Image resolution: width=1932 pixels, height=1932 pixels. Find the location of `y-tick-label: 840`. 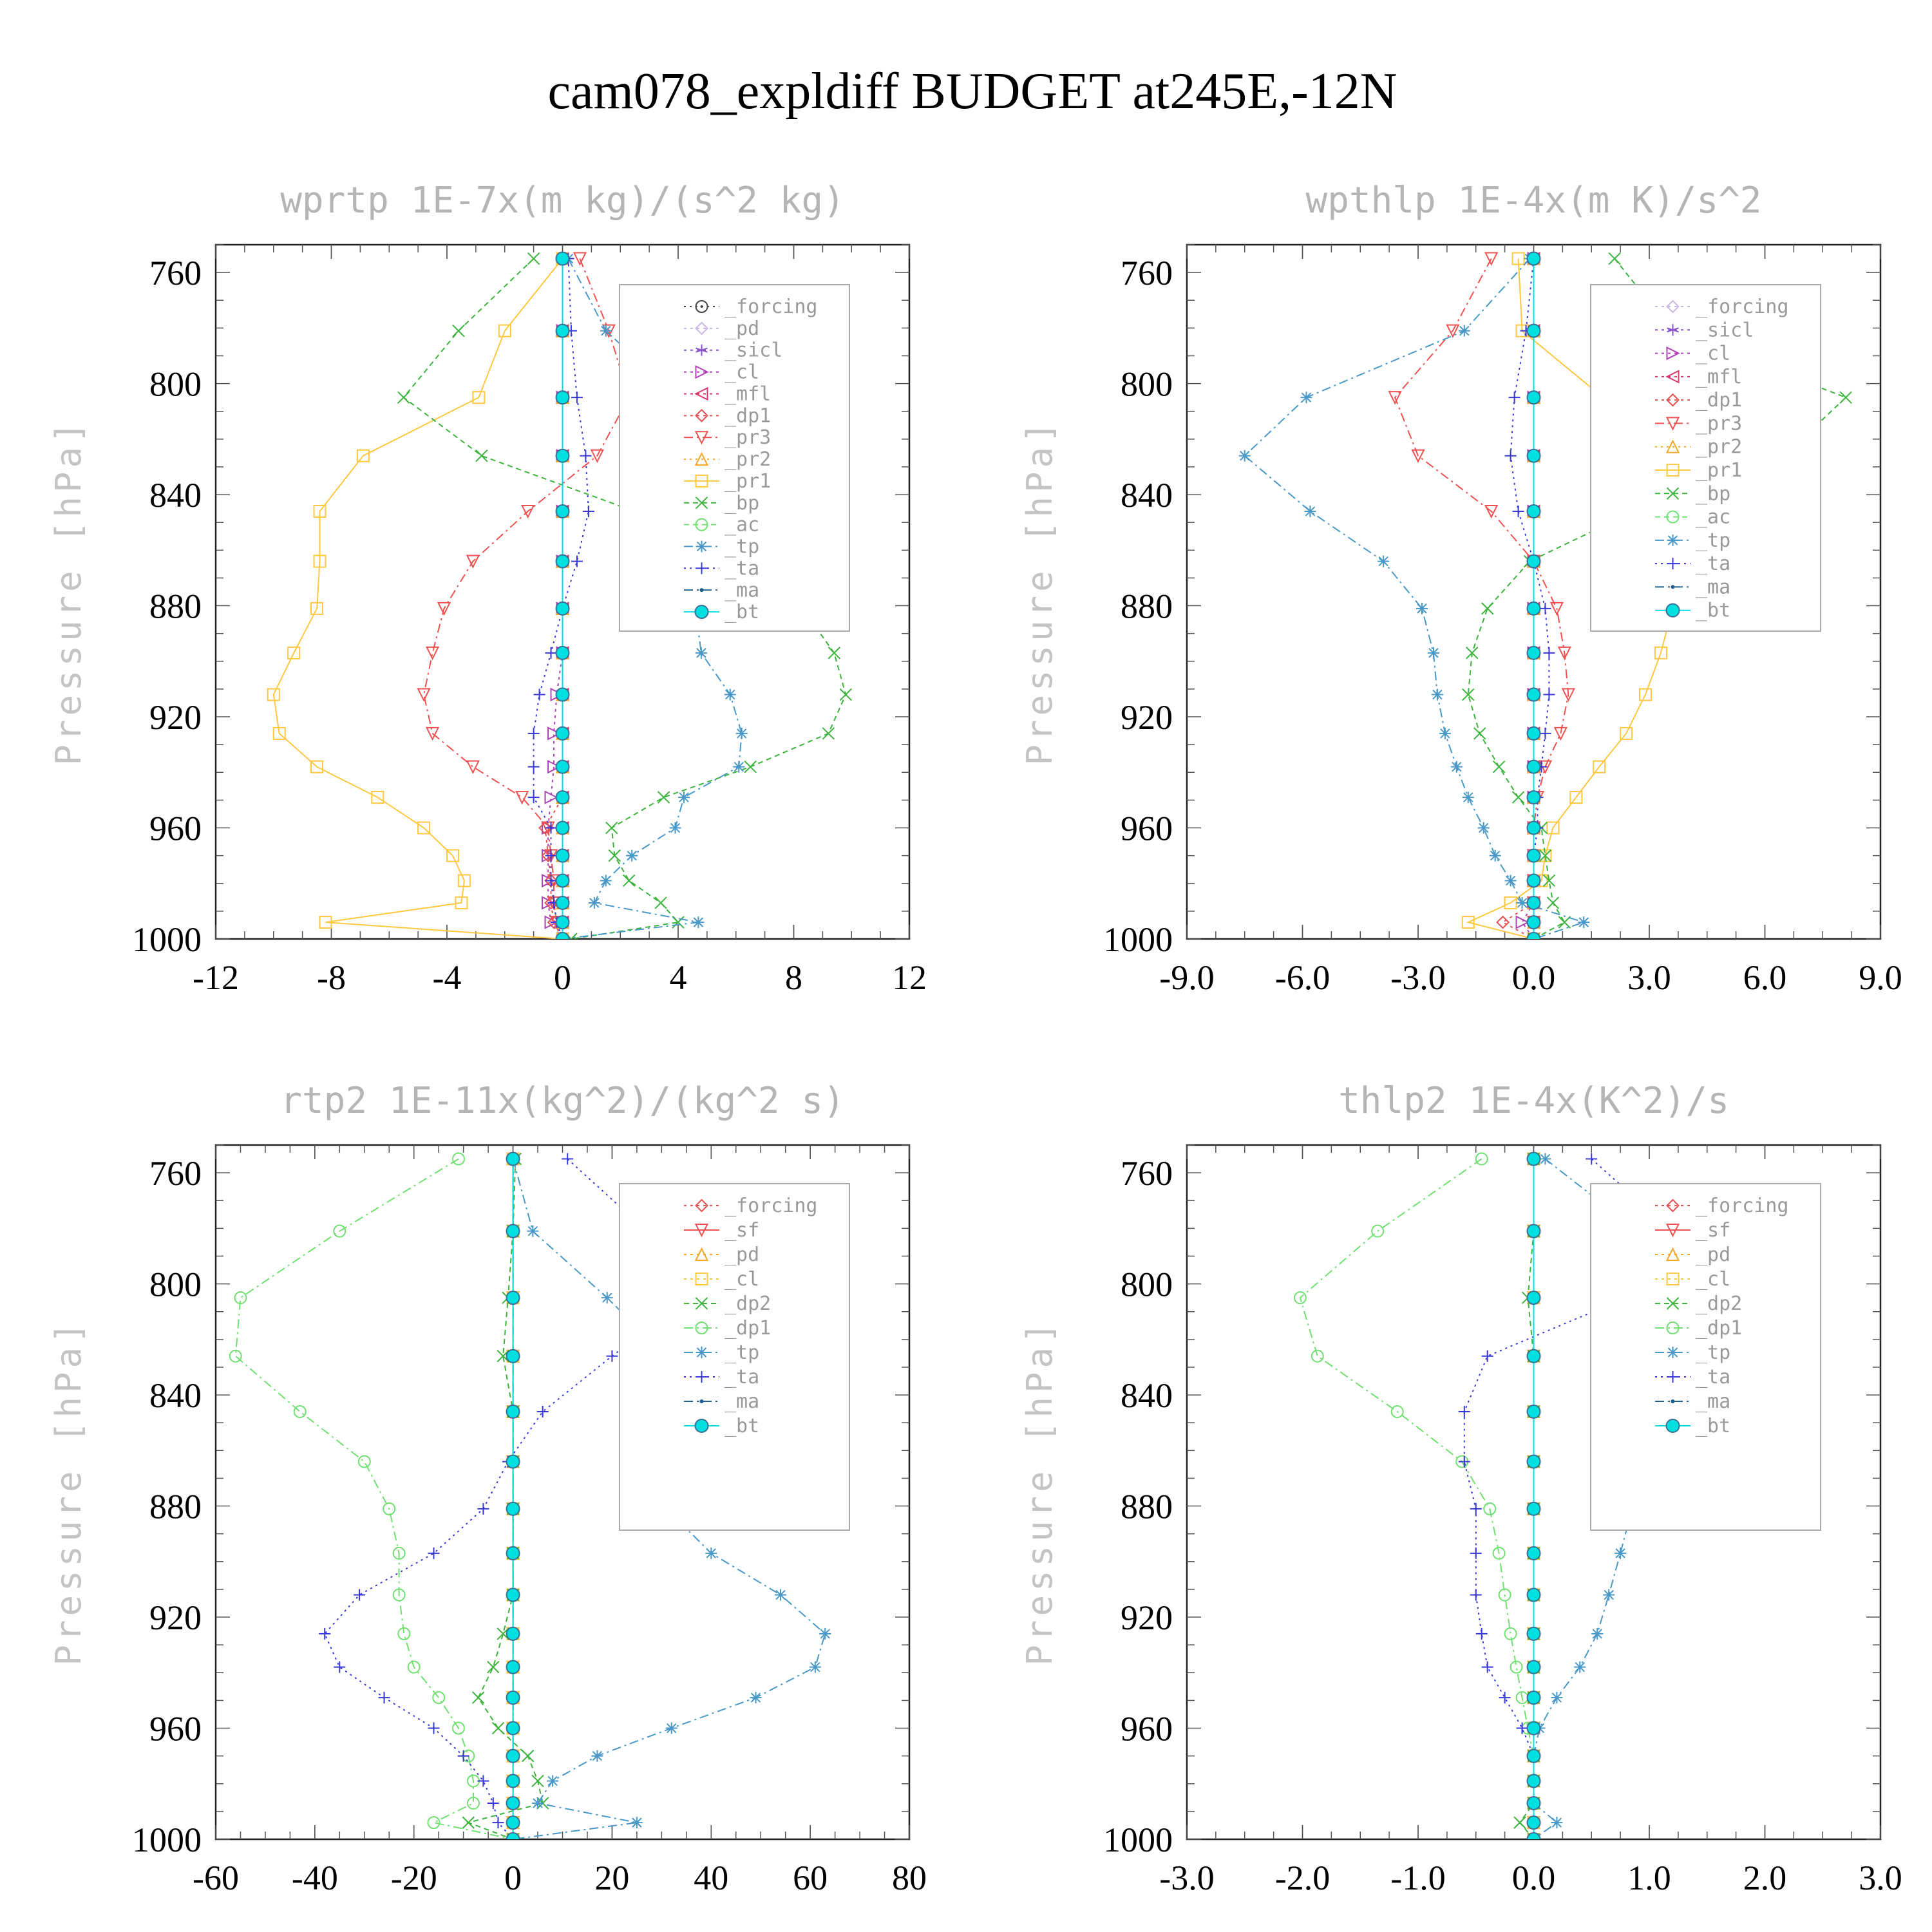

y-tick-label: 840 is located at coordinates (175, 1395).